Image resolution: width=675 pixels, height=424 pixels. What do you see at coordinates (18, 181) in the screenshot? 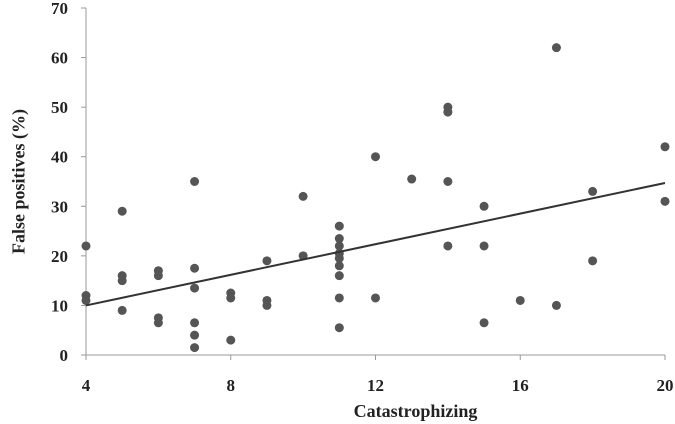
I see `y-axis-title: False positives (%)` at bounding box center [18, 181].